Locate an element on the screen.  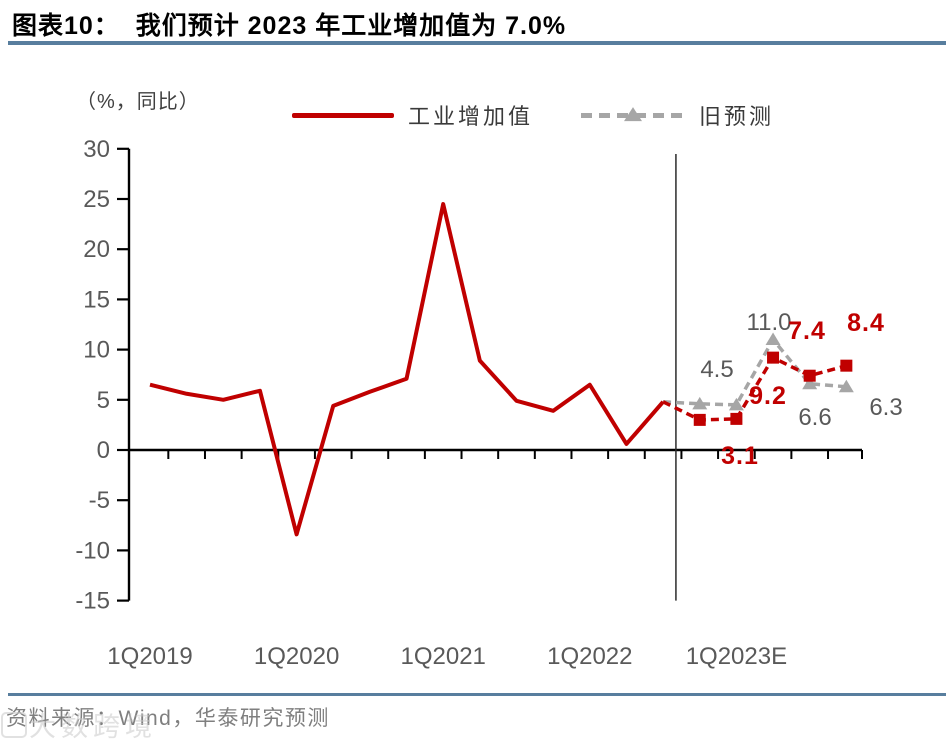
data-label: 4.5 is located at coordinates (716, 369).